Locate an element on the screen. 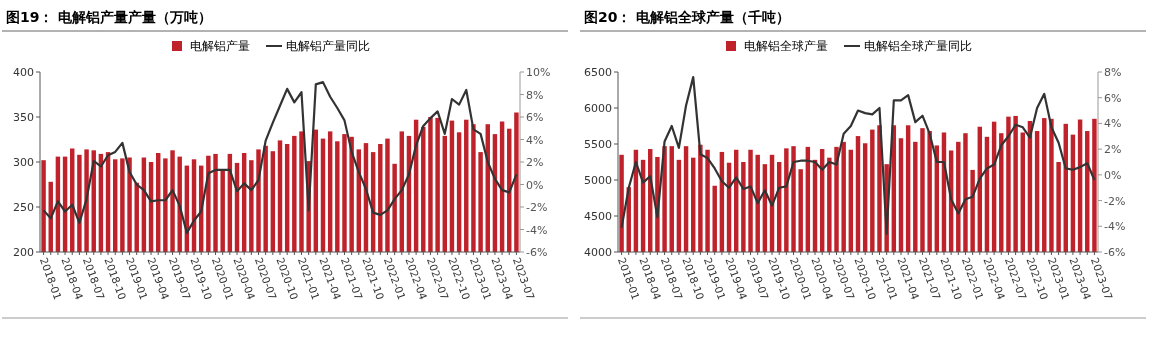 This screenshot has width=1156, height=350. y-tick-label: 300 is located at coordinates (23, 162).